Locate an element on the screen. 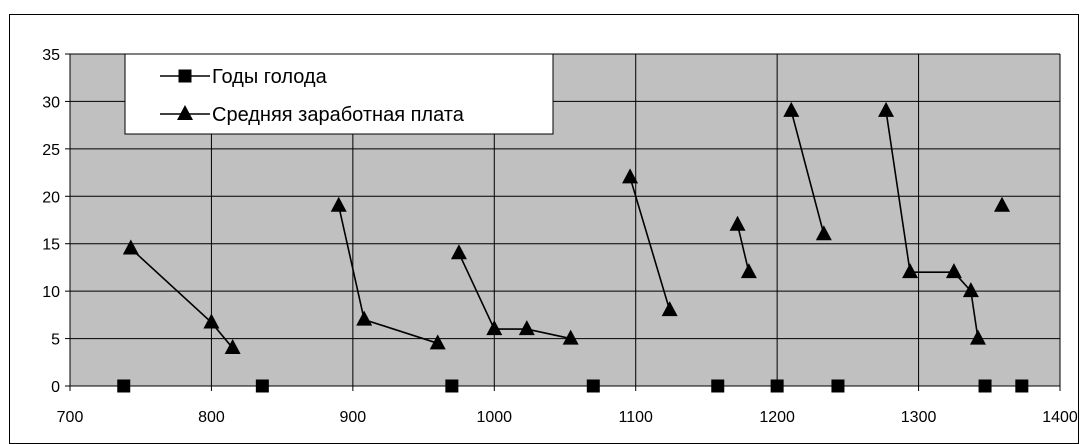 The image size is (1087, 444). legend-box is located at coordinates (339, 94).